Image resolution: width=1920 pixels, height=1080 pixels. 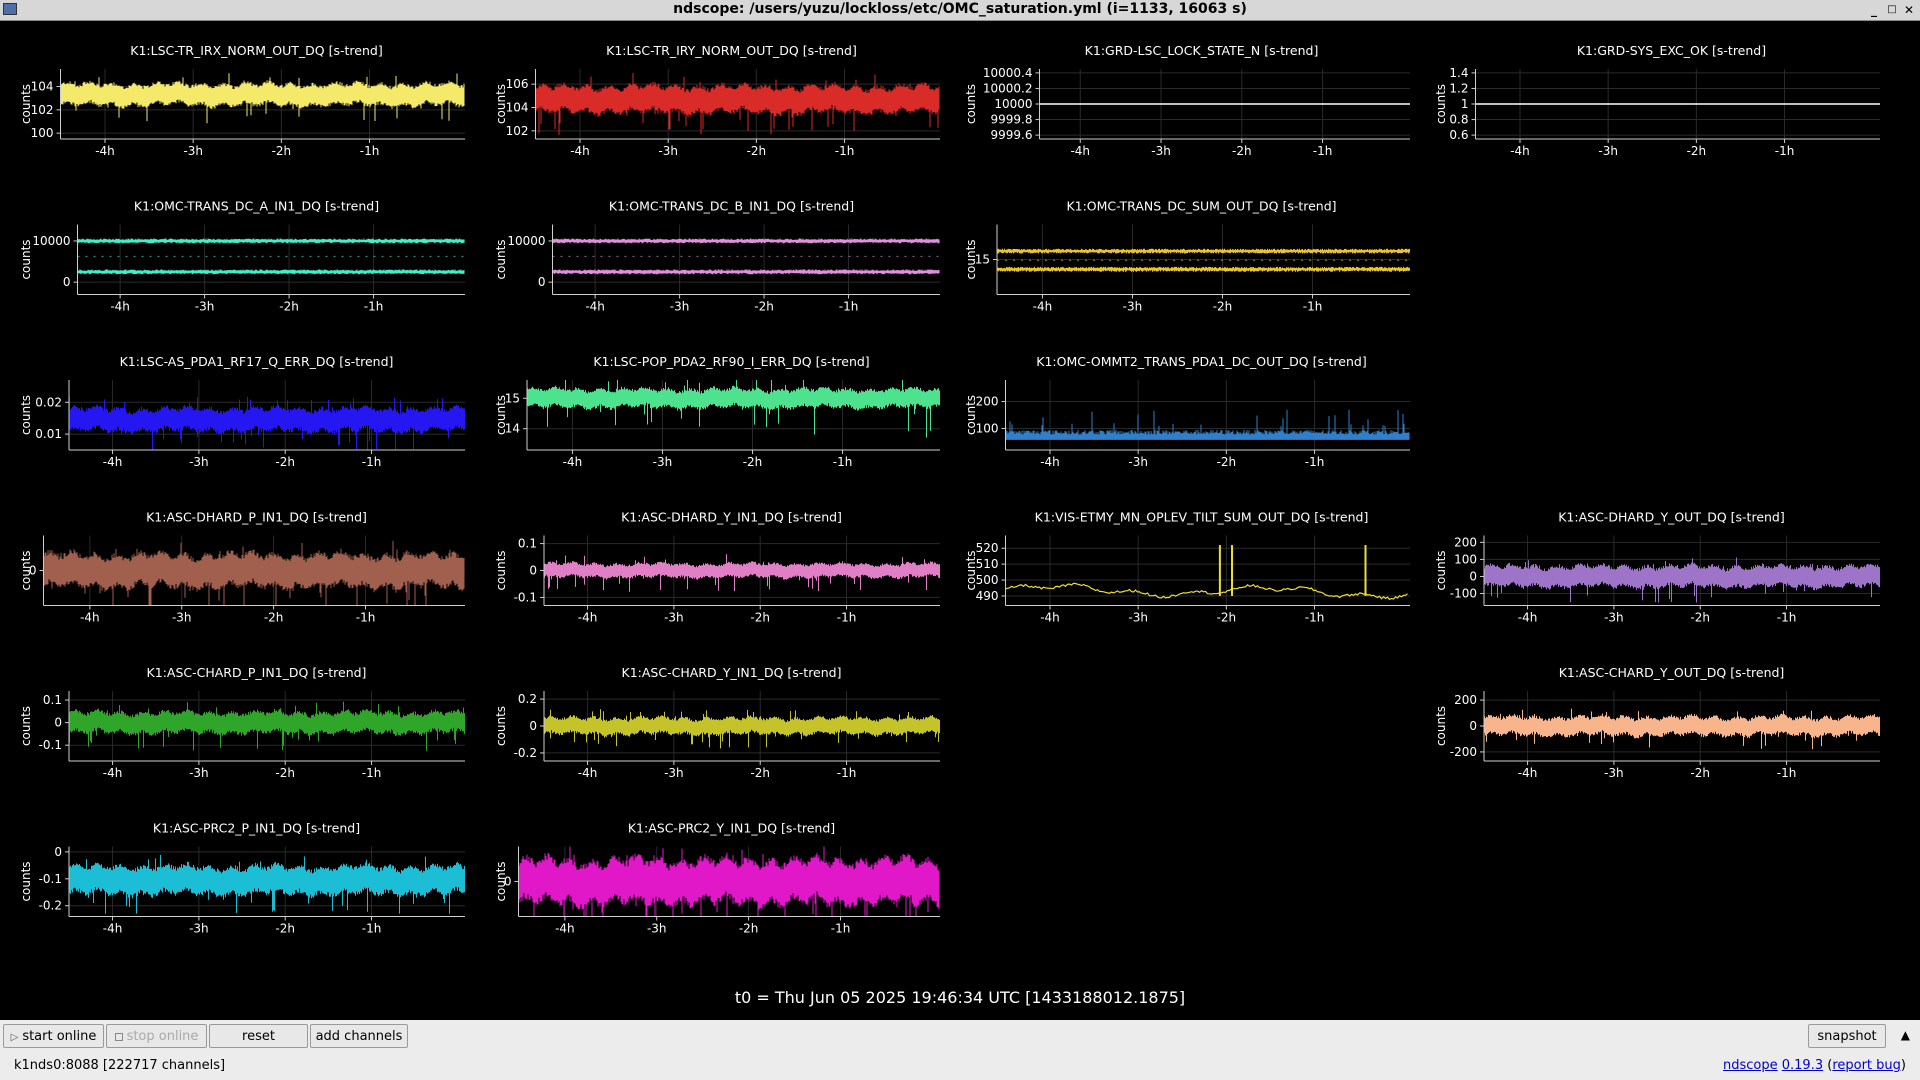 What do you see at coordinates (1905, 1035) in the screenshot?
I see `collapse-icon: ▲` at bounding box center [1905, 1035].